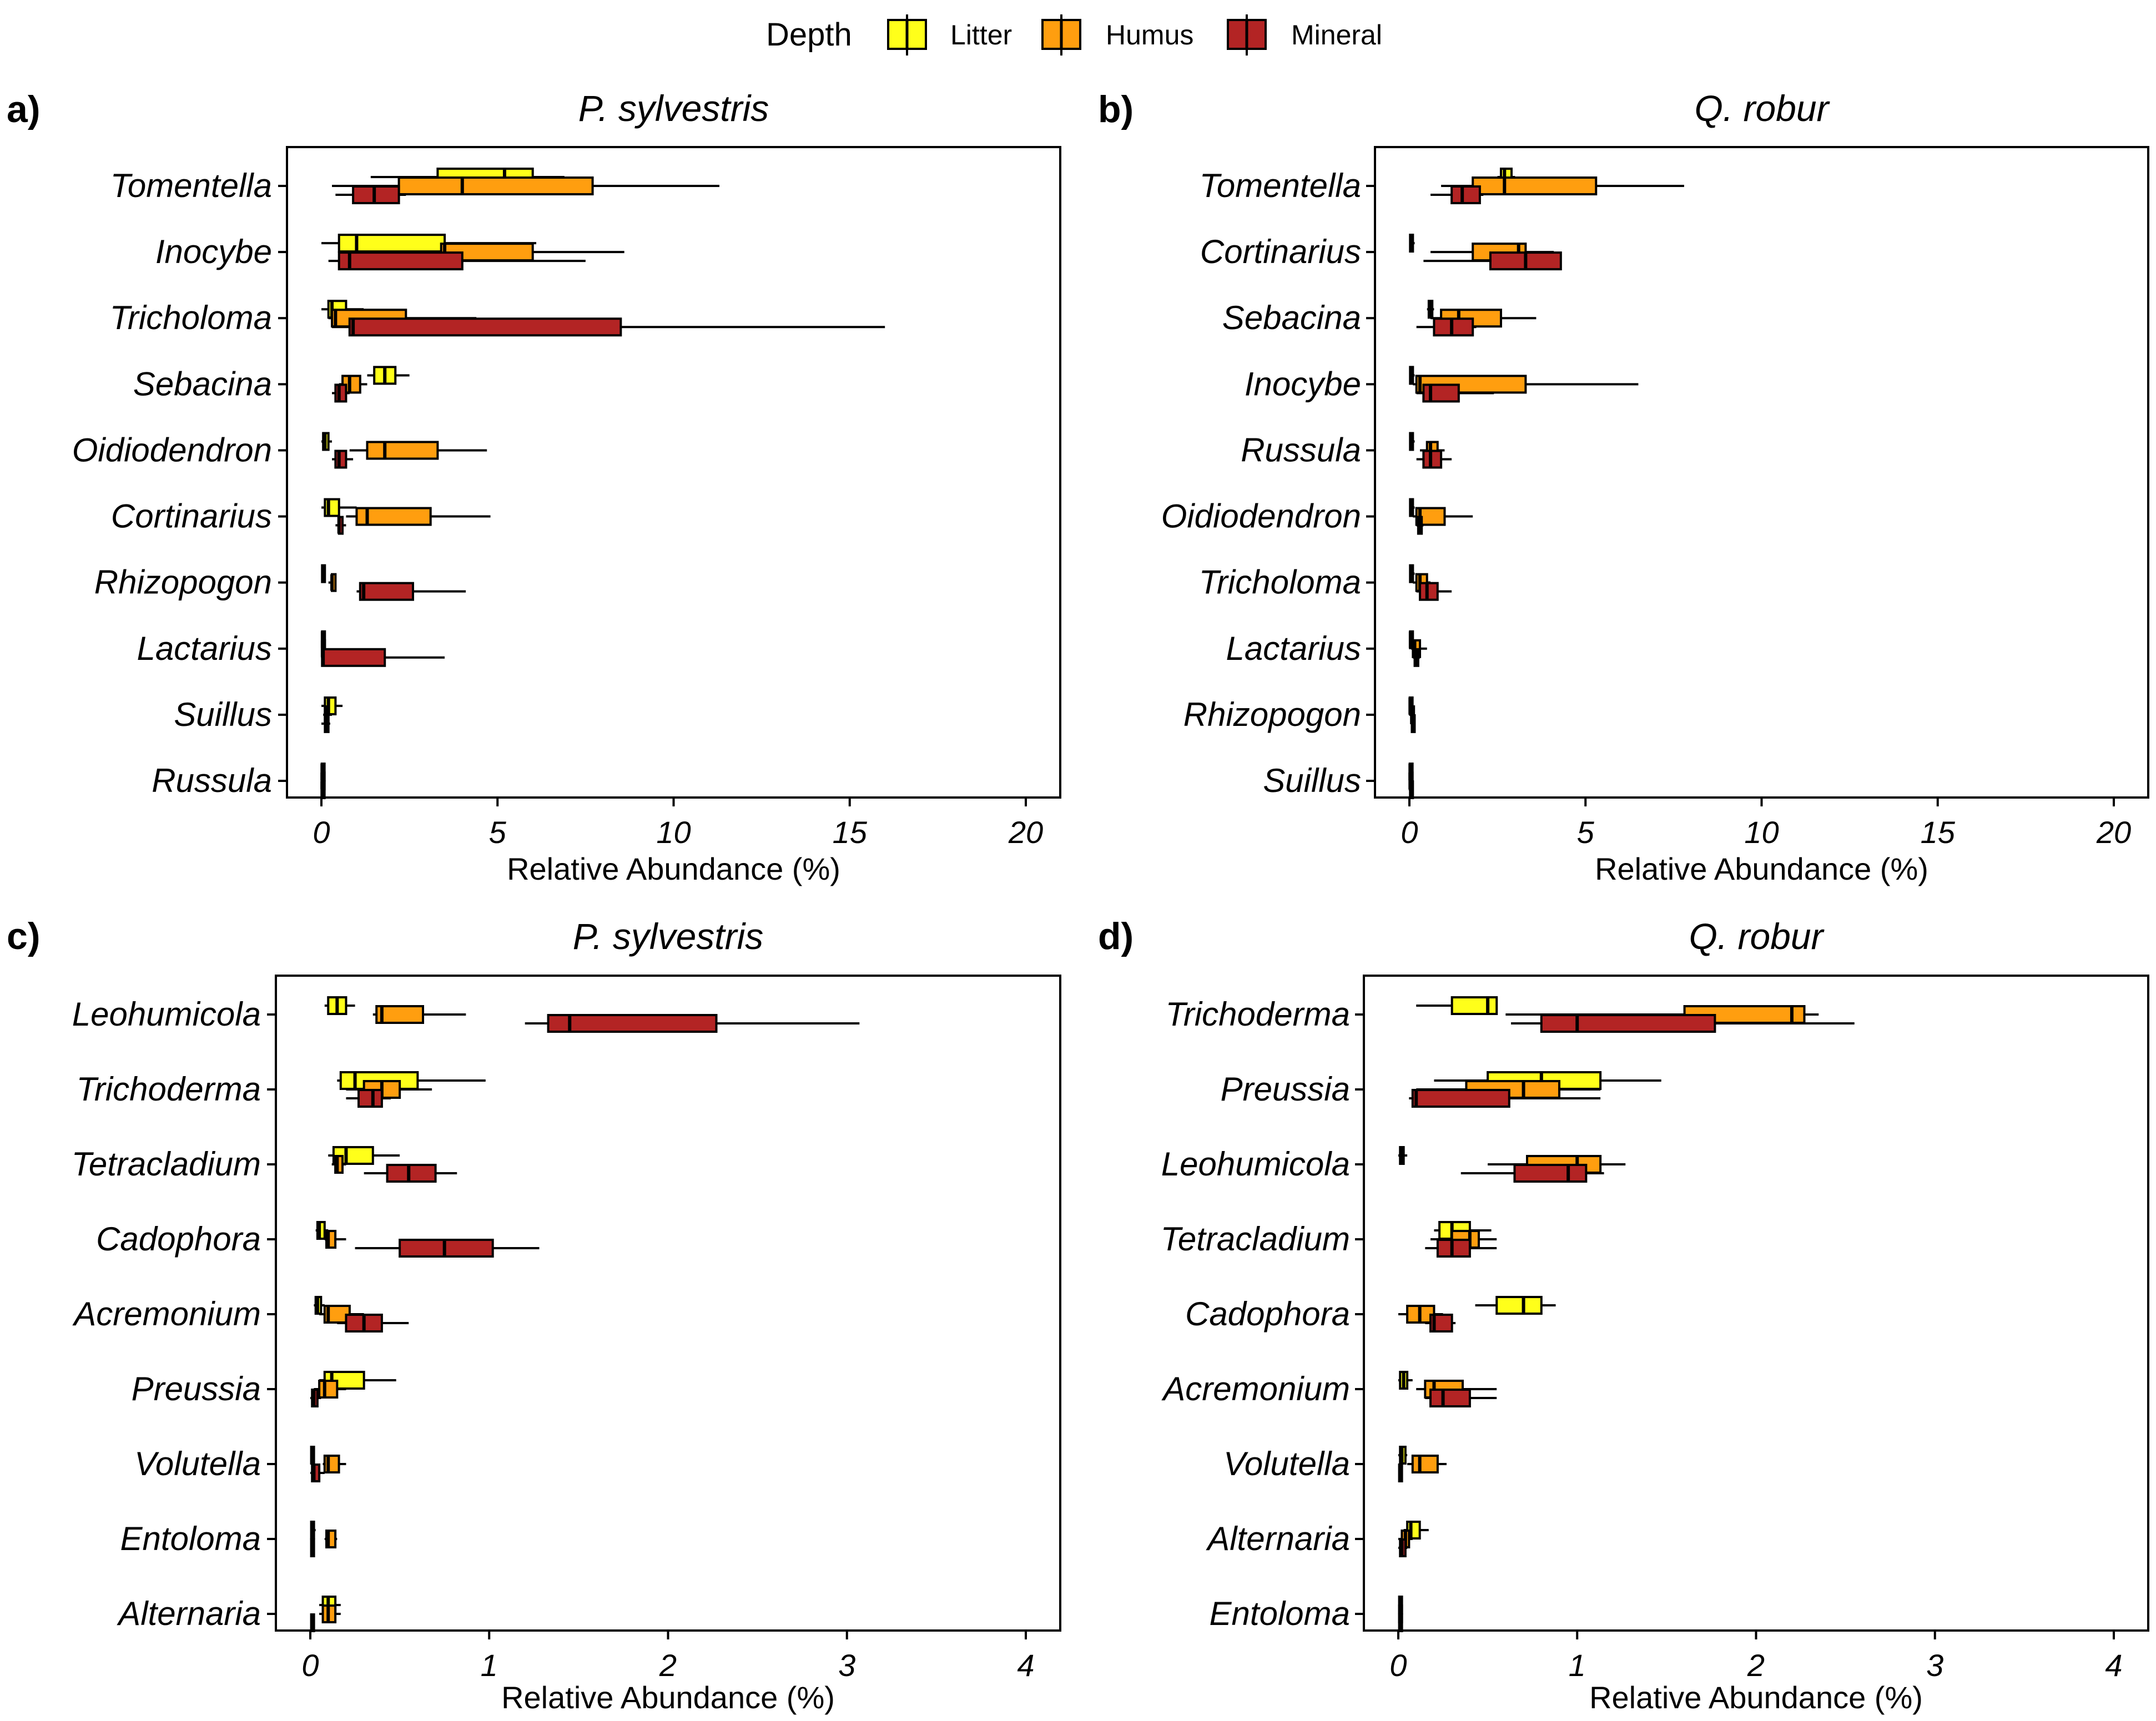 The height and width of the screenshot is (1721, 2156). I want to click on panel-d-frame, so click(1756, 1304).